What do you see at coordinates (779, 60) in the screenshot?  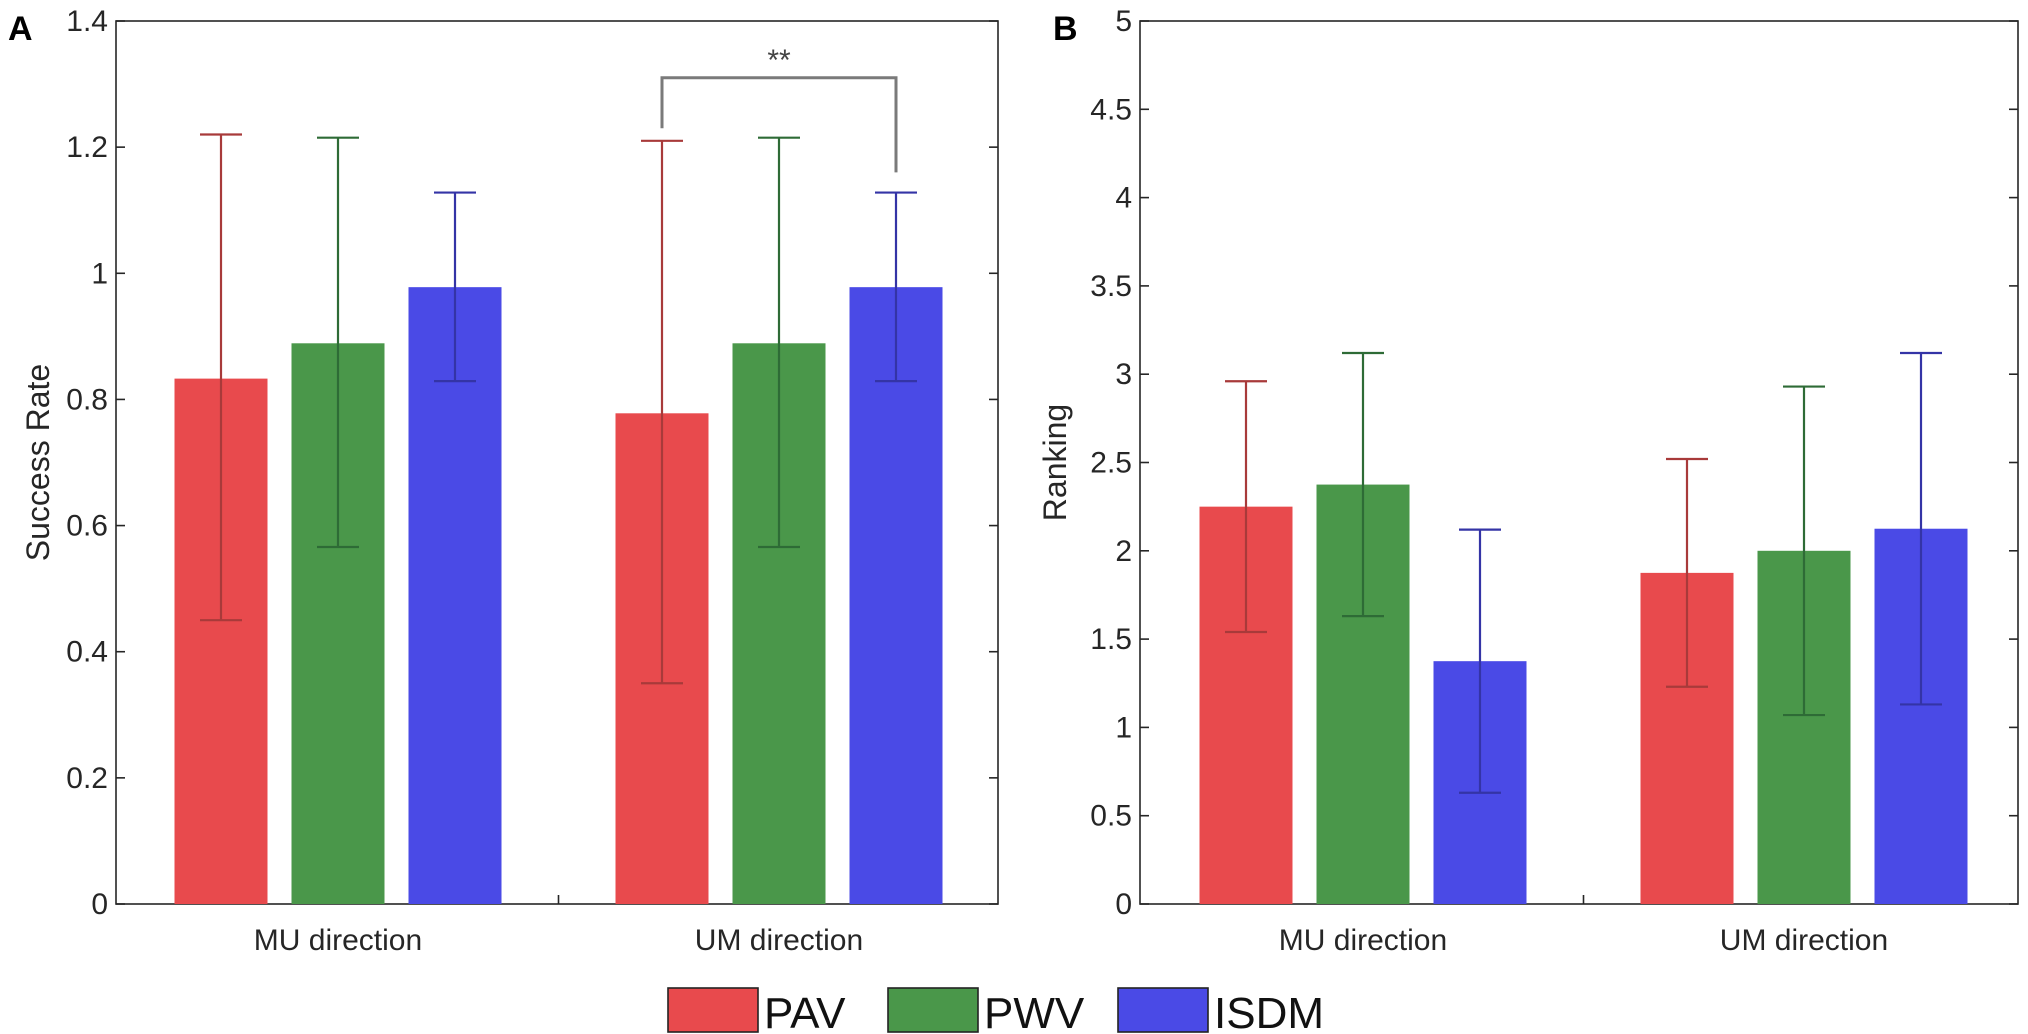 I see `significance-marker: **` at bounding box center [779, 60].